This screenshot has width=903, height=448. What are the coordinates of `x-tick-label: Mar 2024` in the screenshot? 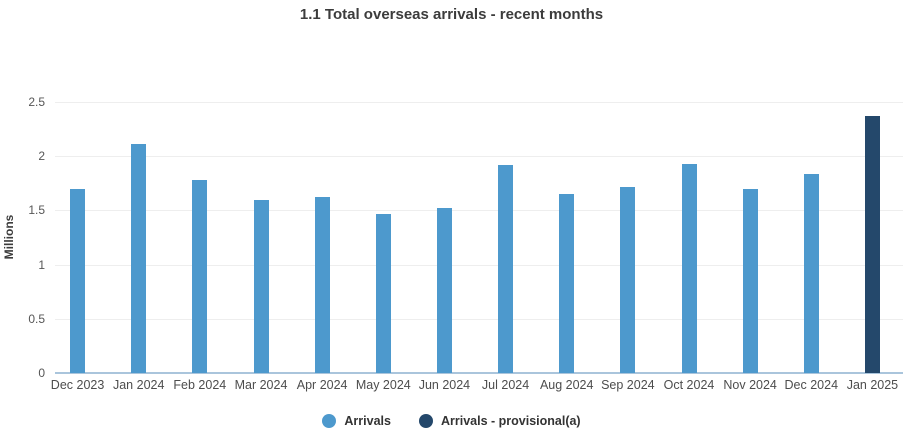 It's located at (261, 385).